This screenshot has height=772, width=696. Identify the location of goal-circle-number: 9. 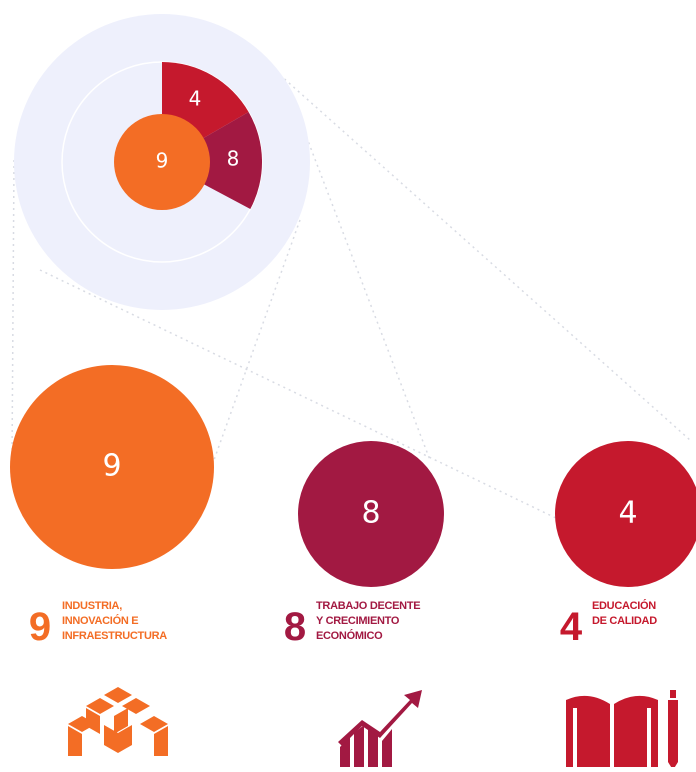
(111, 466).